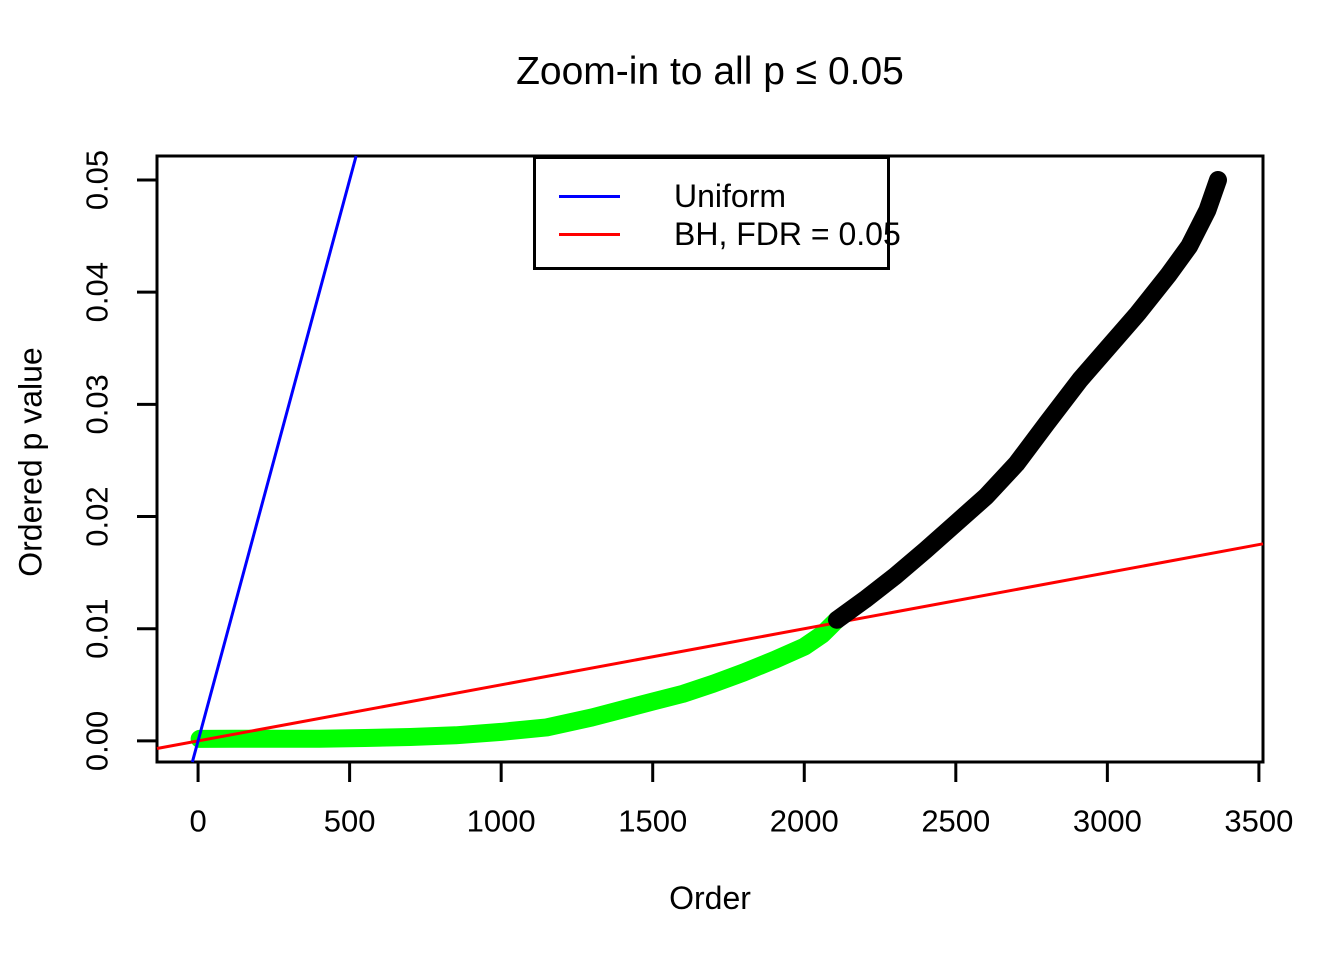  What do you see at coordinates (97, 404) in the screenshot?
I see `y-tick-label: 0.03` at bounding box center [97, 404].